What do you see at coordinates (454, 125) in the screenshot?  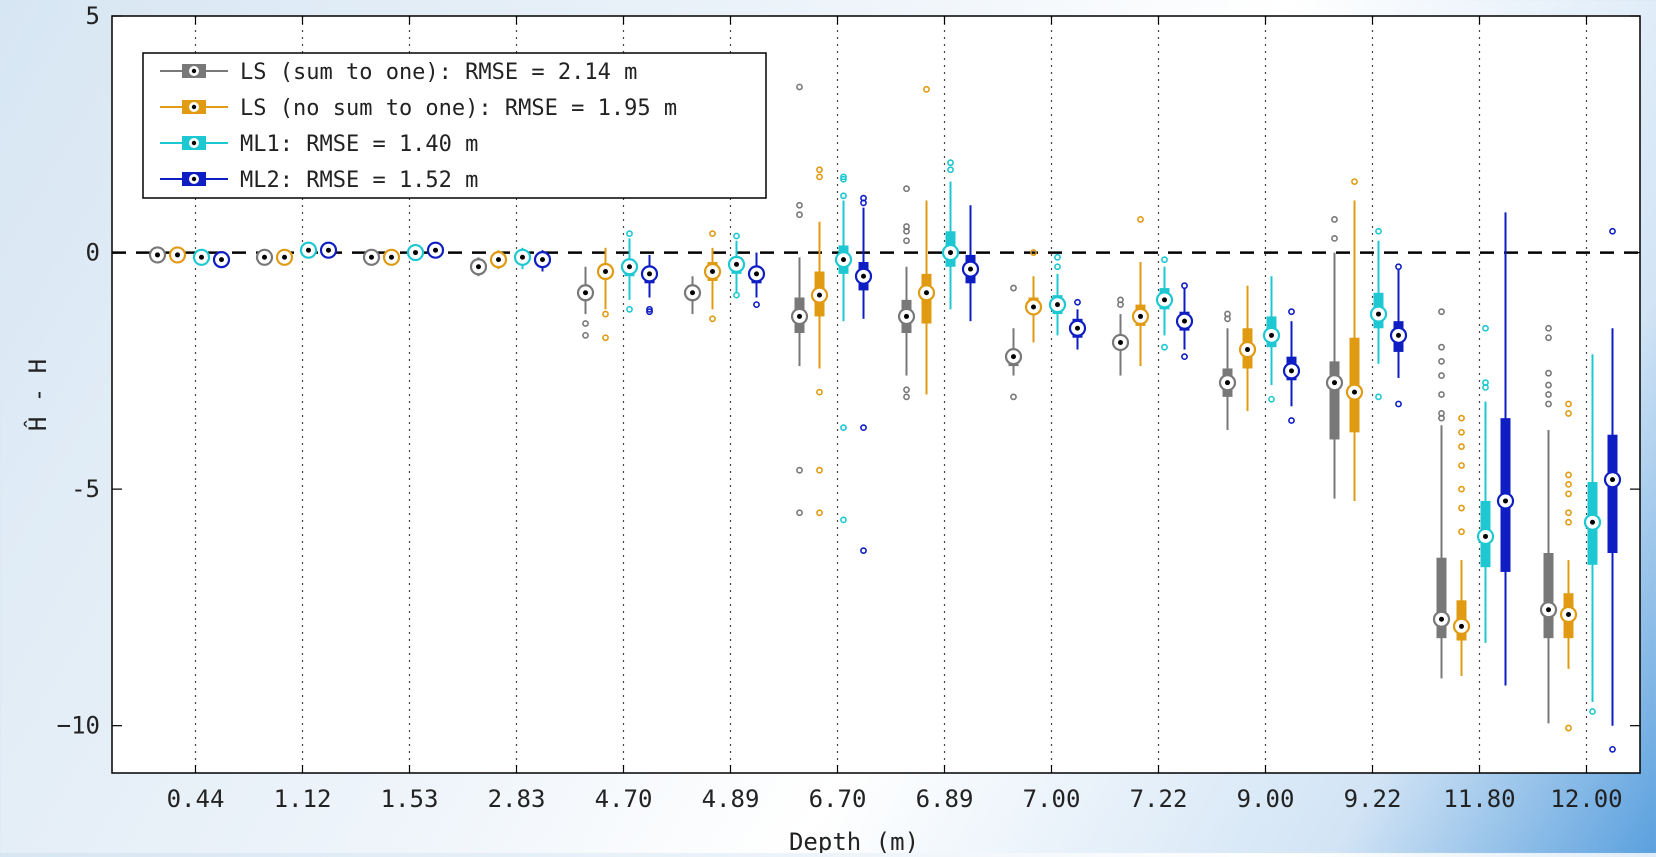 I see `legend-box` at bounding box center [454, 125].